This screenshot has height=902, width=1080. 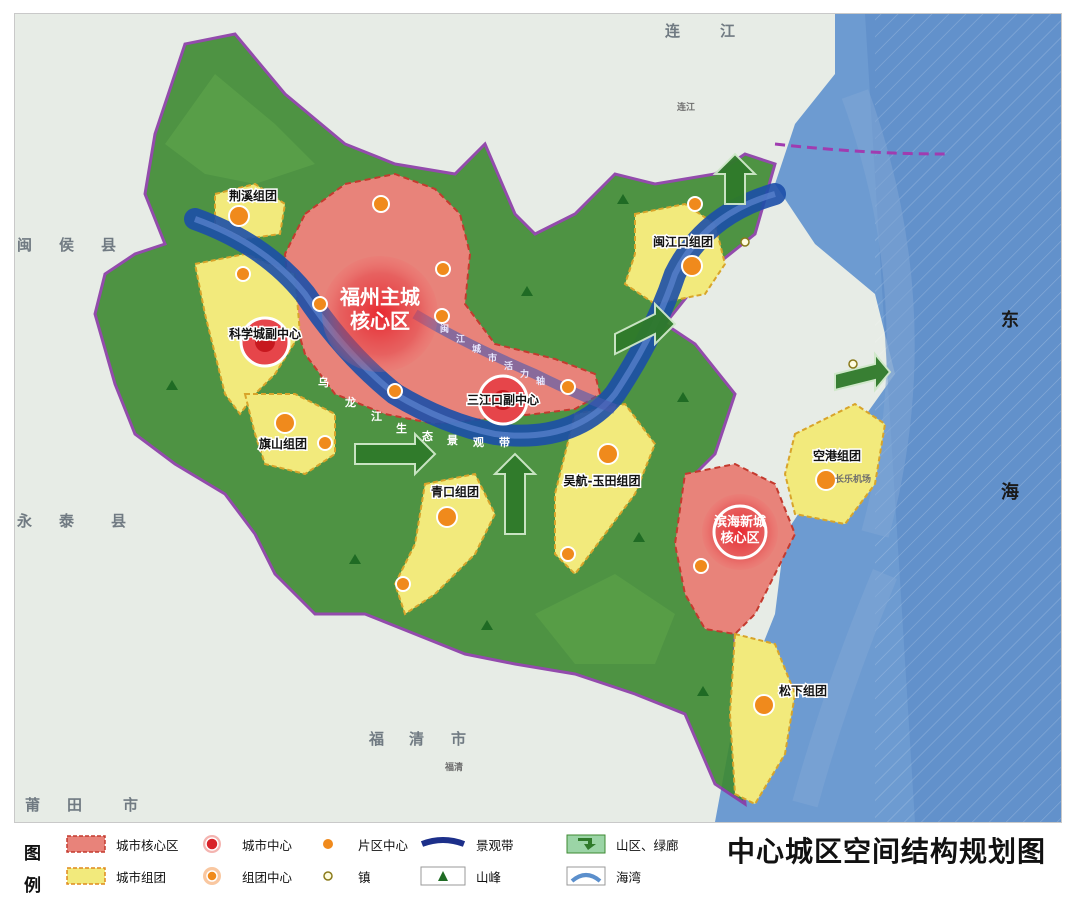 What do you see at coordinates (647, 845) in the screenshot?
I see `legend-label: 山区、绿廊` at bounding box center [647, 845].